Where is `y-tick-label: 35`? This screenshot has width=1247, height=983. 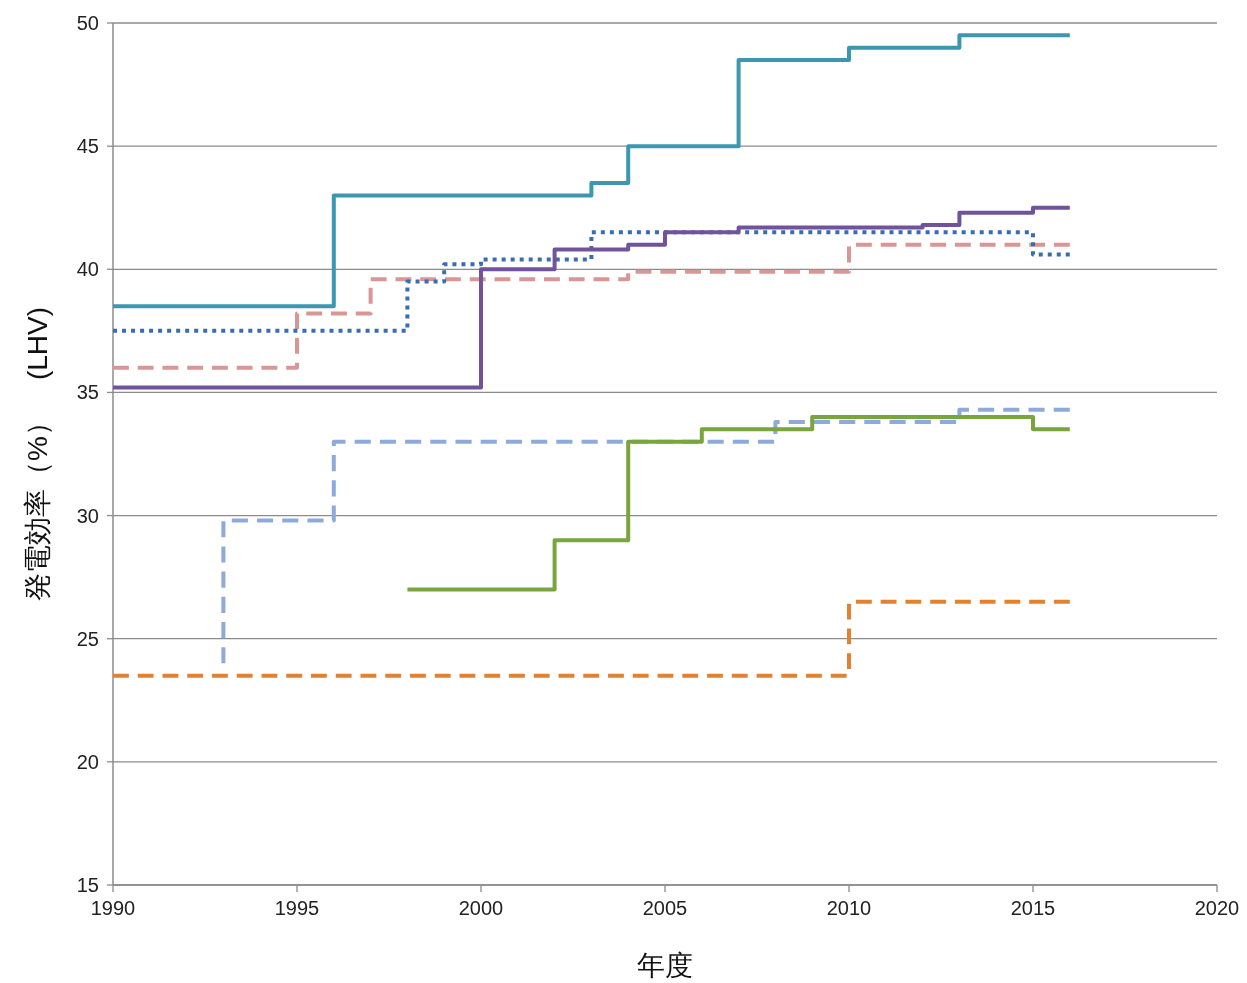
y-tick-label: 35 is located at coordinates (87, 392).